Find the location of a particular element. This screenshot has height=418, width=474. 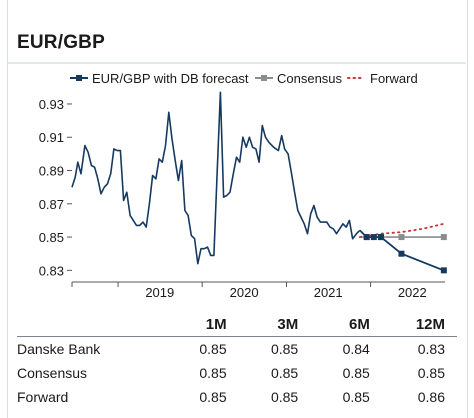

legend-marker-consensus is located at coordinates (264, 78).